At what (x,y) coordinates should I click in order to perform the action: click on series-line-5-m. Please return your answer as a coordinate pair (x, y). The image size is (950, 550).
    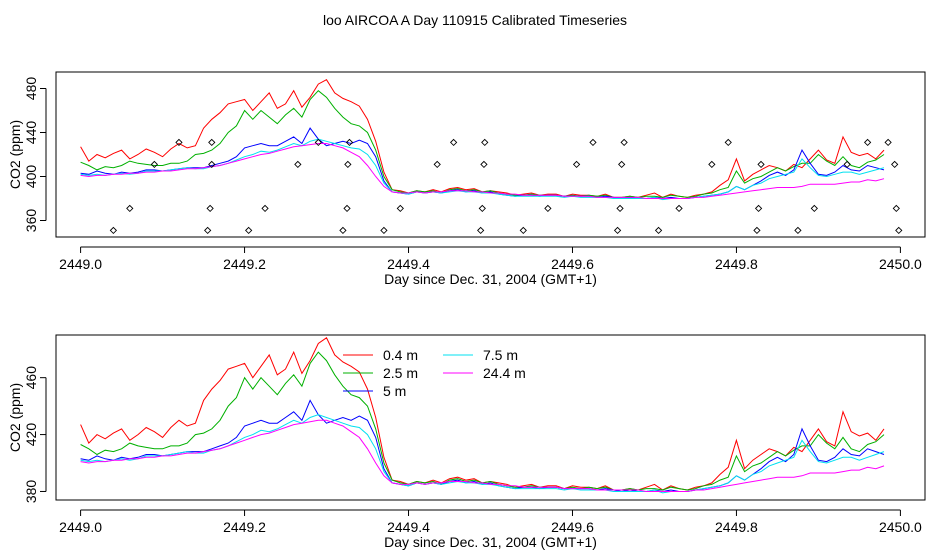
    Looking at the image, I should click on (482, 446).